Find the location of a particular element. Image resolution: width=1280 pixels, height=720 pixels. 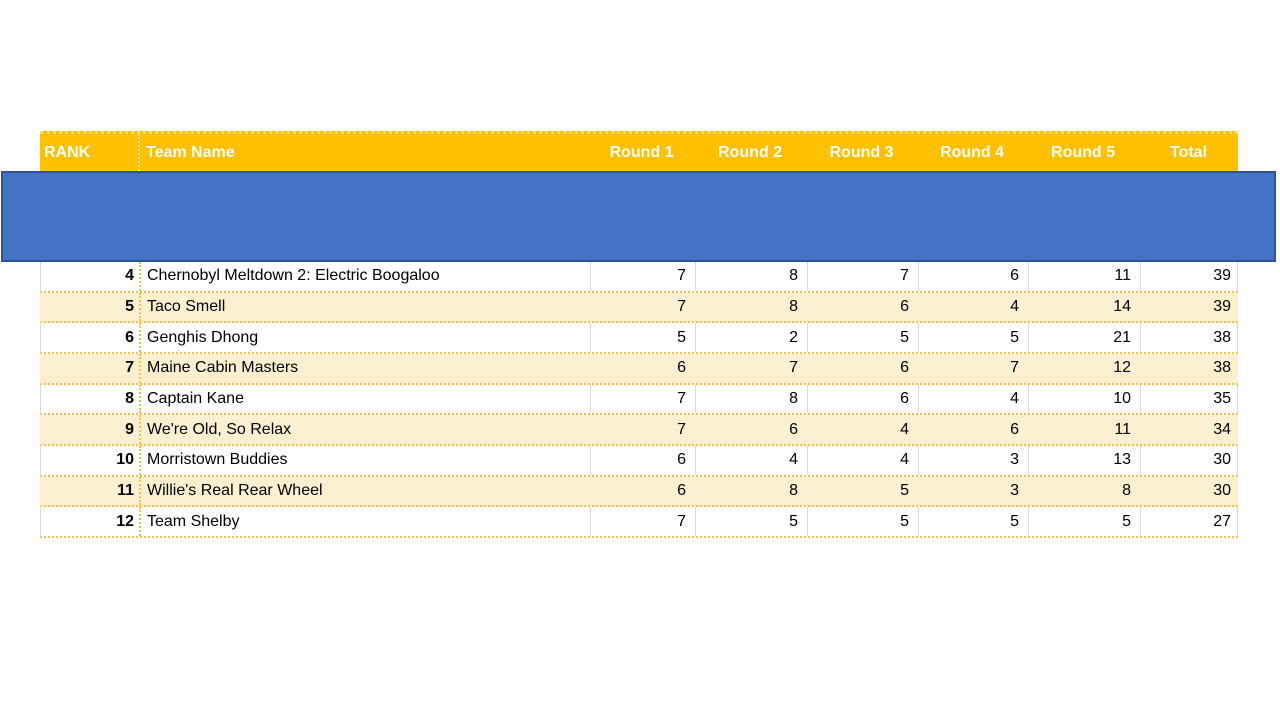

table-row: 7 Maine Cabin Masters 6 7 6 7 12 38 is located at coordinates (639, 369).